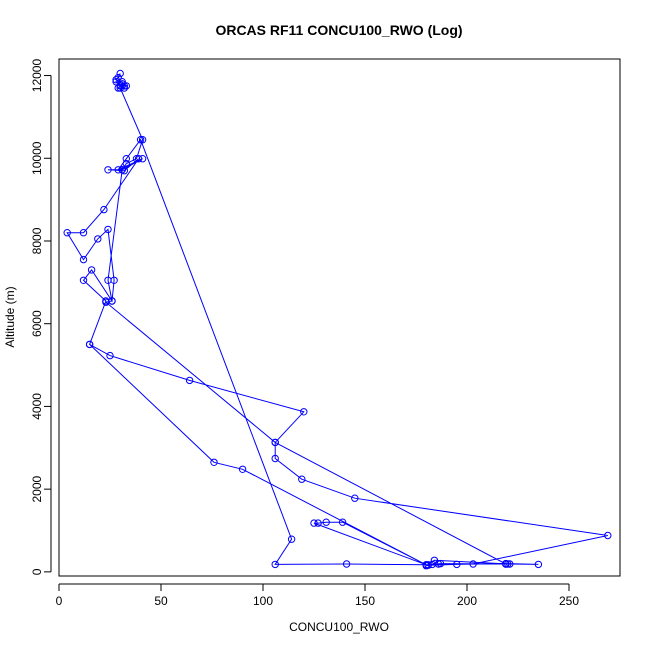  I want to click on x-axis-label: CONCU100_RWO, so click(339, 627).